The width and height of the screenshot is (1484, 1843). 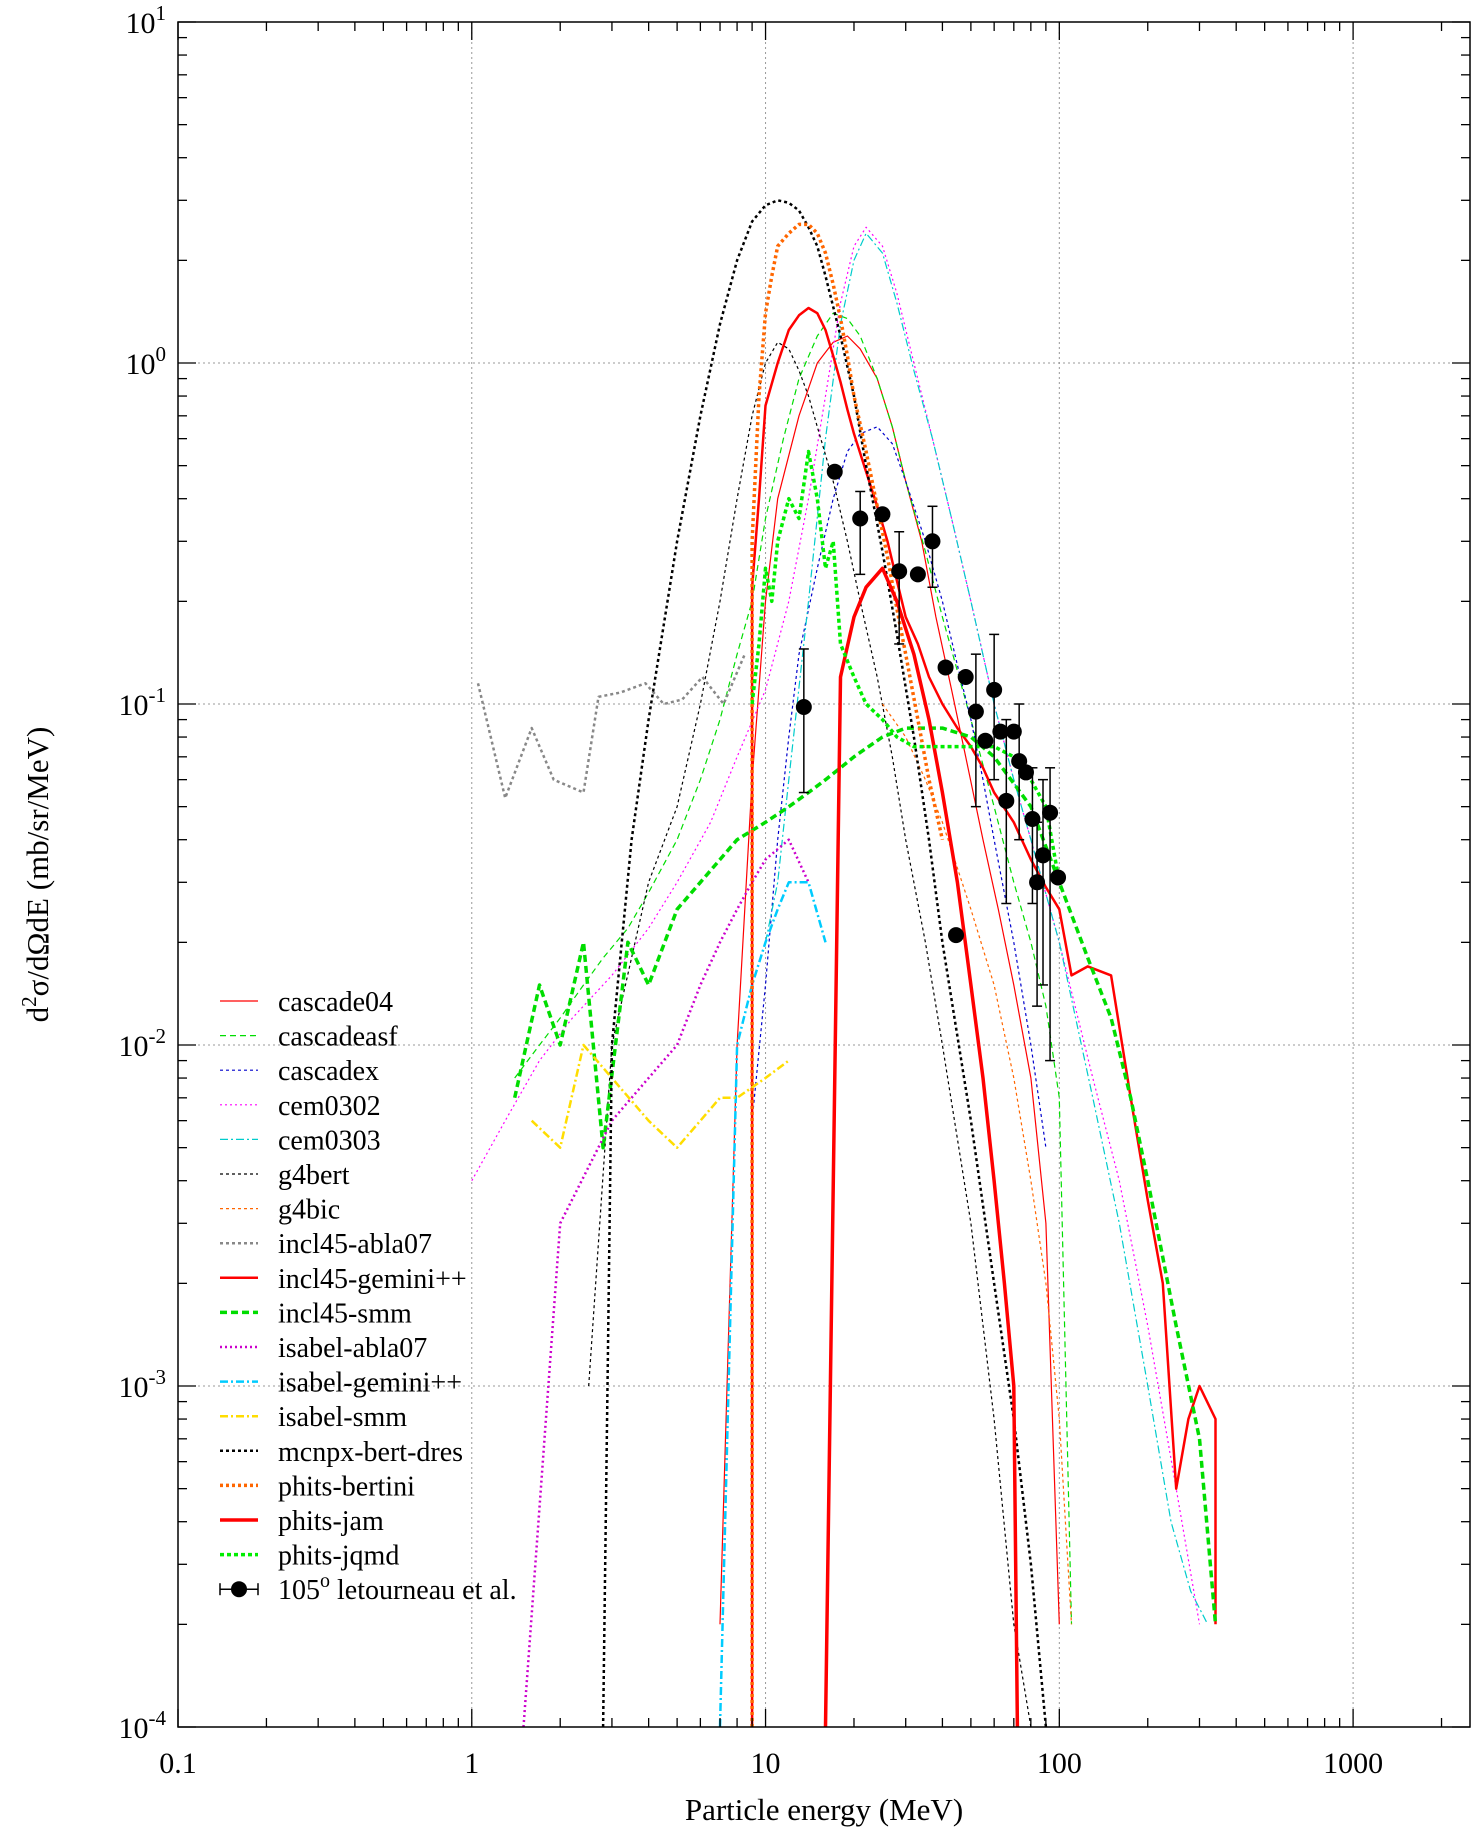 I want to click on legend-label-isabel-abla07: isabel-abla07, so click(x=352, y=1348).